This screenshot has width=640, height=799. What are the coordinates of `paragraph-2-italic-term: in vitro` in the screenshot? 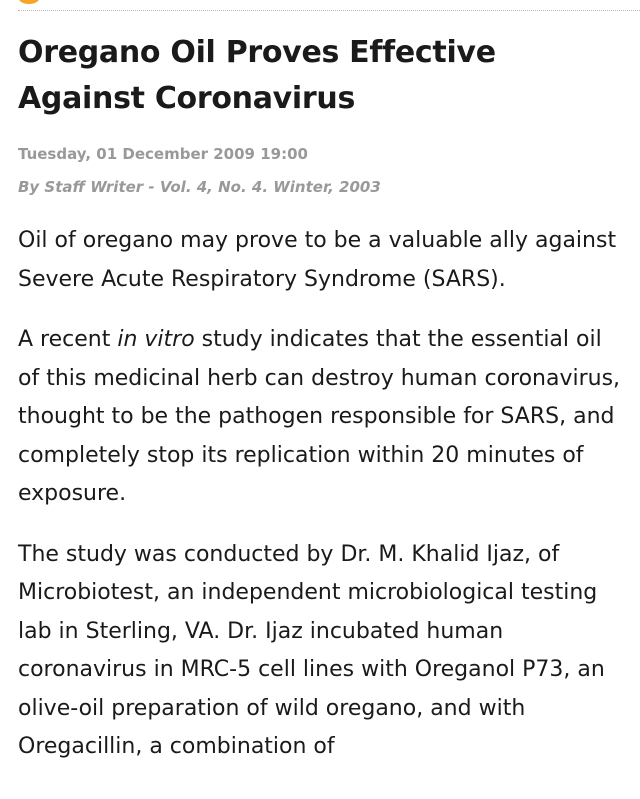 It's located at (156, 339).